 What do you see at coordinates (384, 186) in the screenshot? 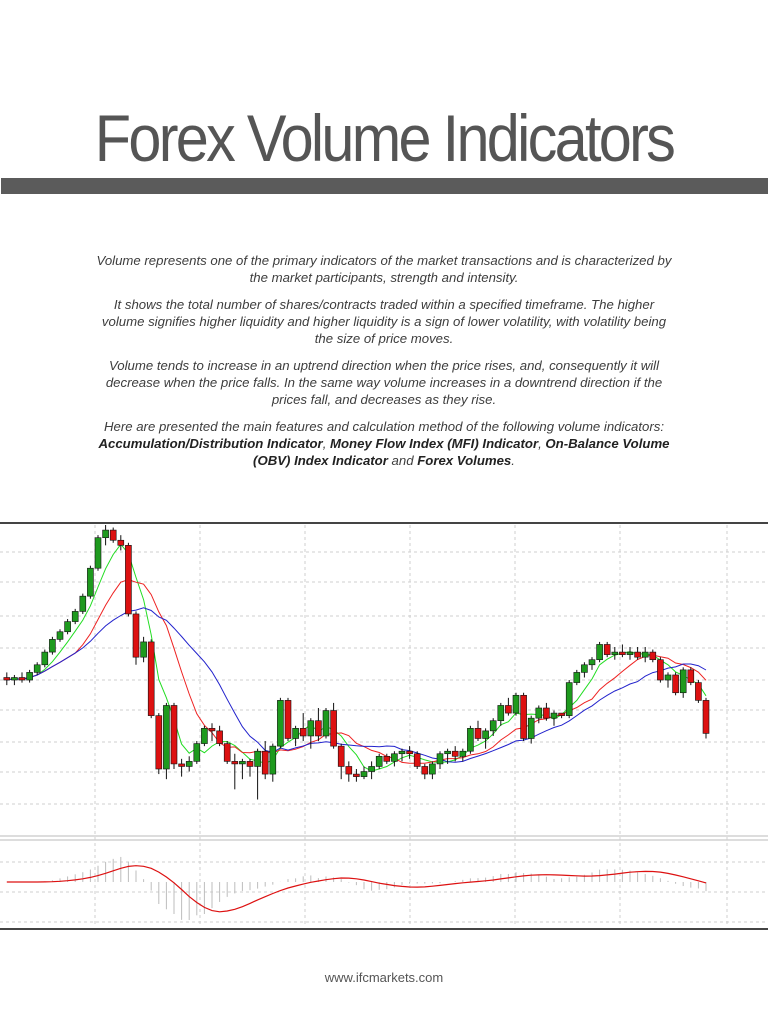
I see `title-divider` at bounding box center [384, 186].